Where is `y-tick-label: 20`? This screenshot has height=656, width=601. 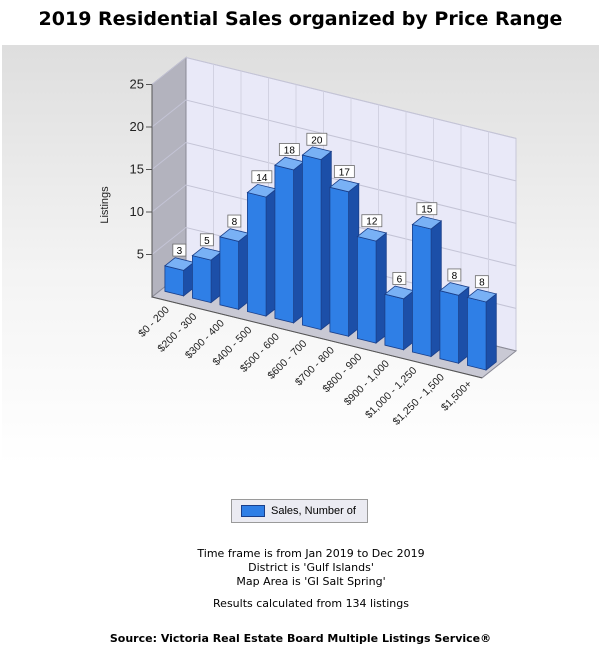 y-tick-label: 20 is located at coordinates (137, 126).